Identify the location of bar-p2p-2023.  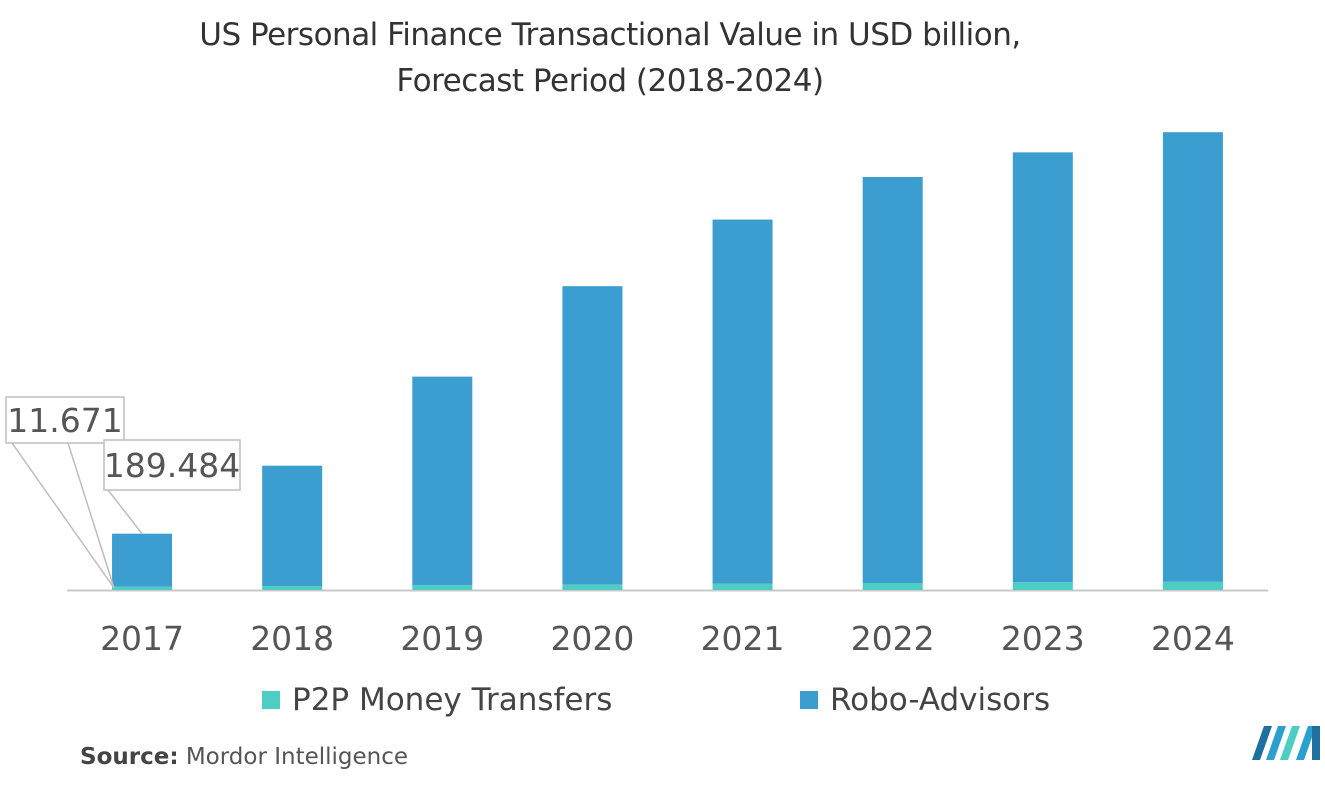
(1042, 586).